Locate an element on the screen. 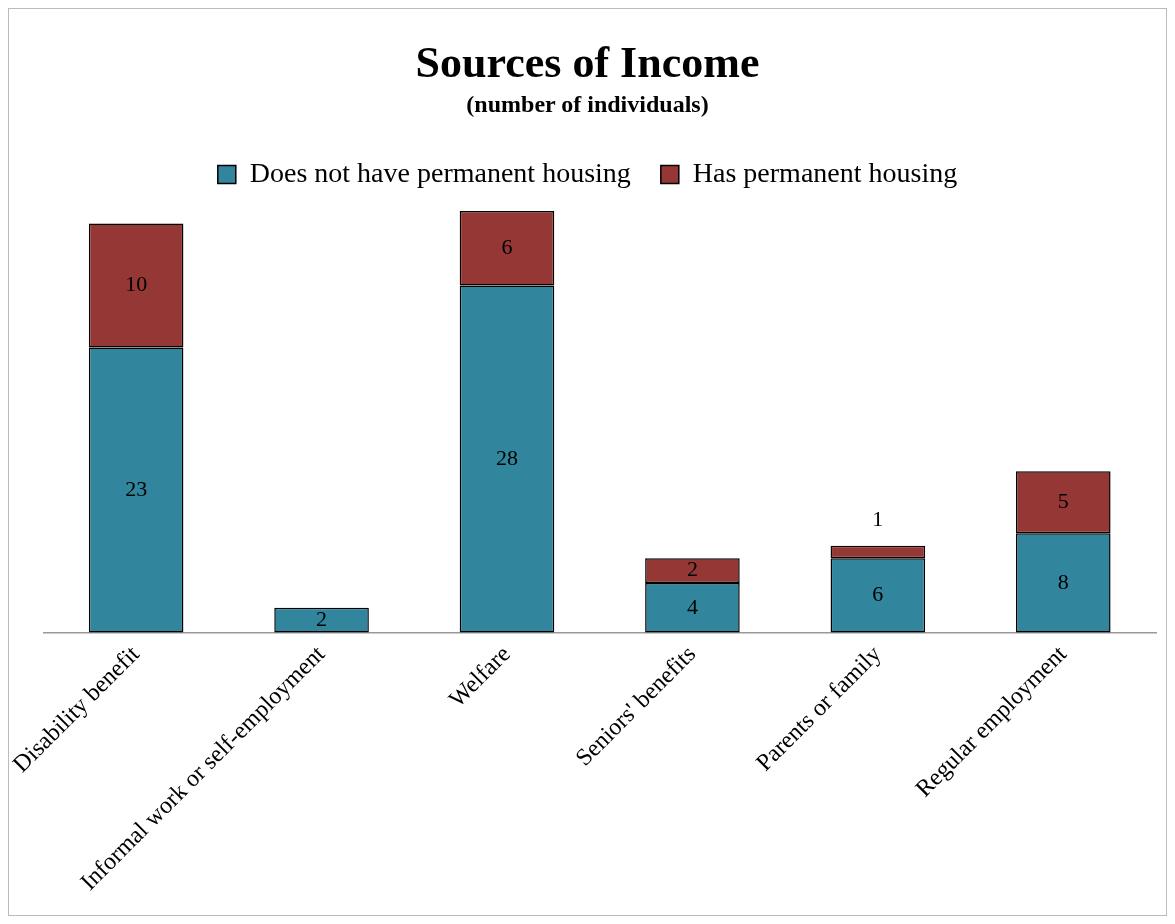 This screenshot has height=924, width=1175. data-label: 5 is located at coordinates (1063, 501).